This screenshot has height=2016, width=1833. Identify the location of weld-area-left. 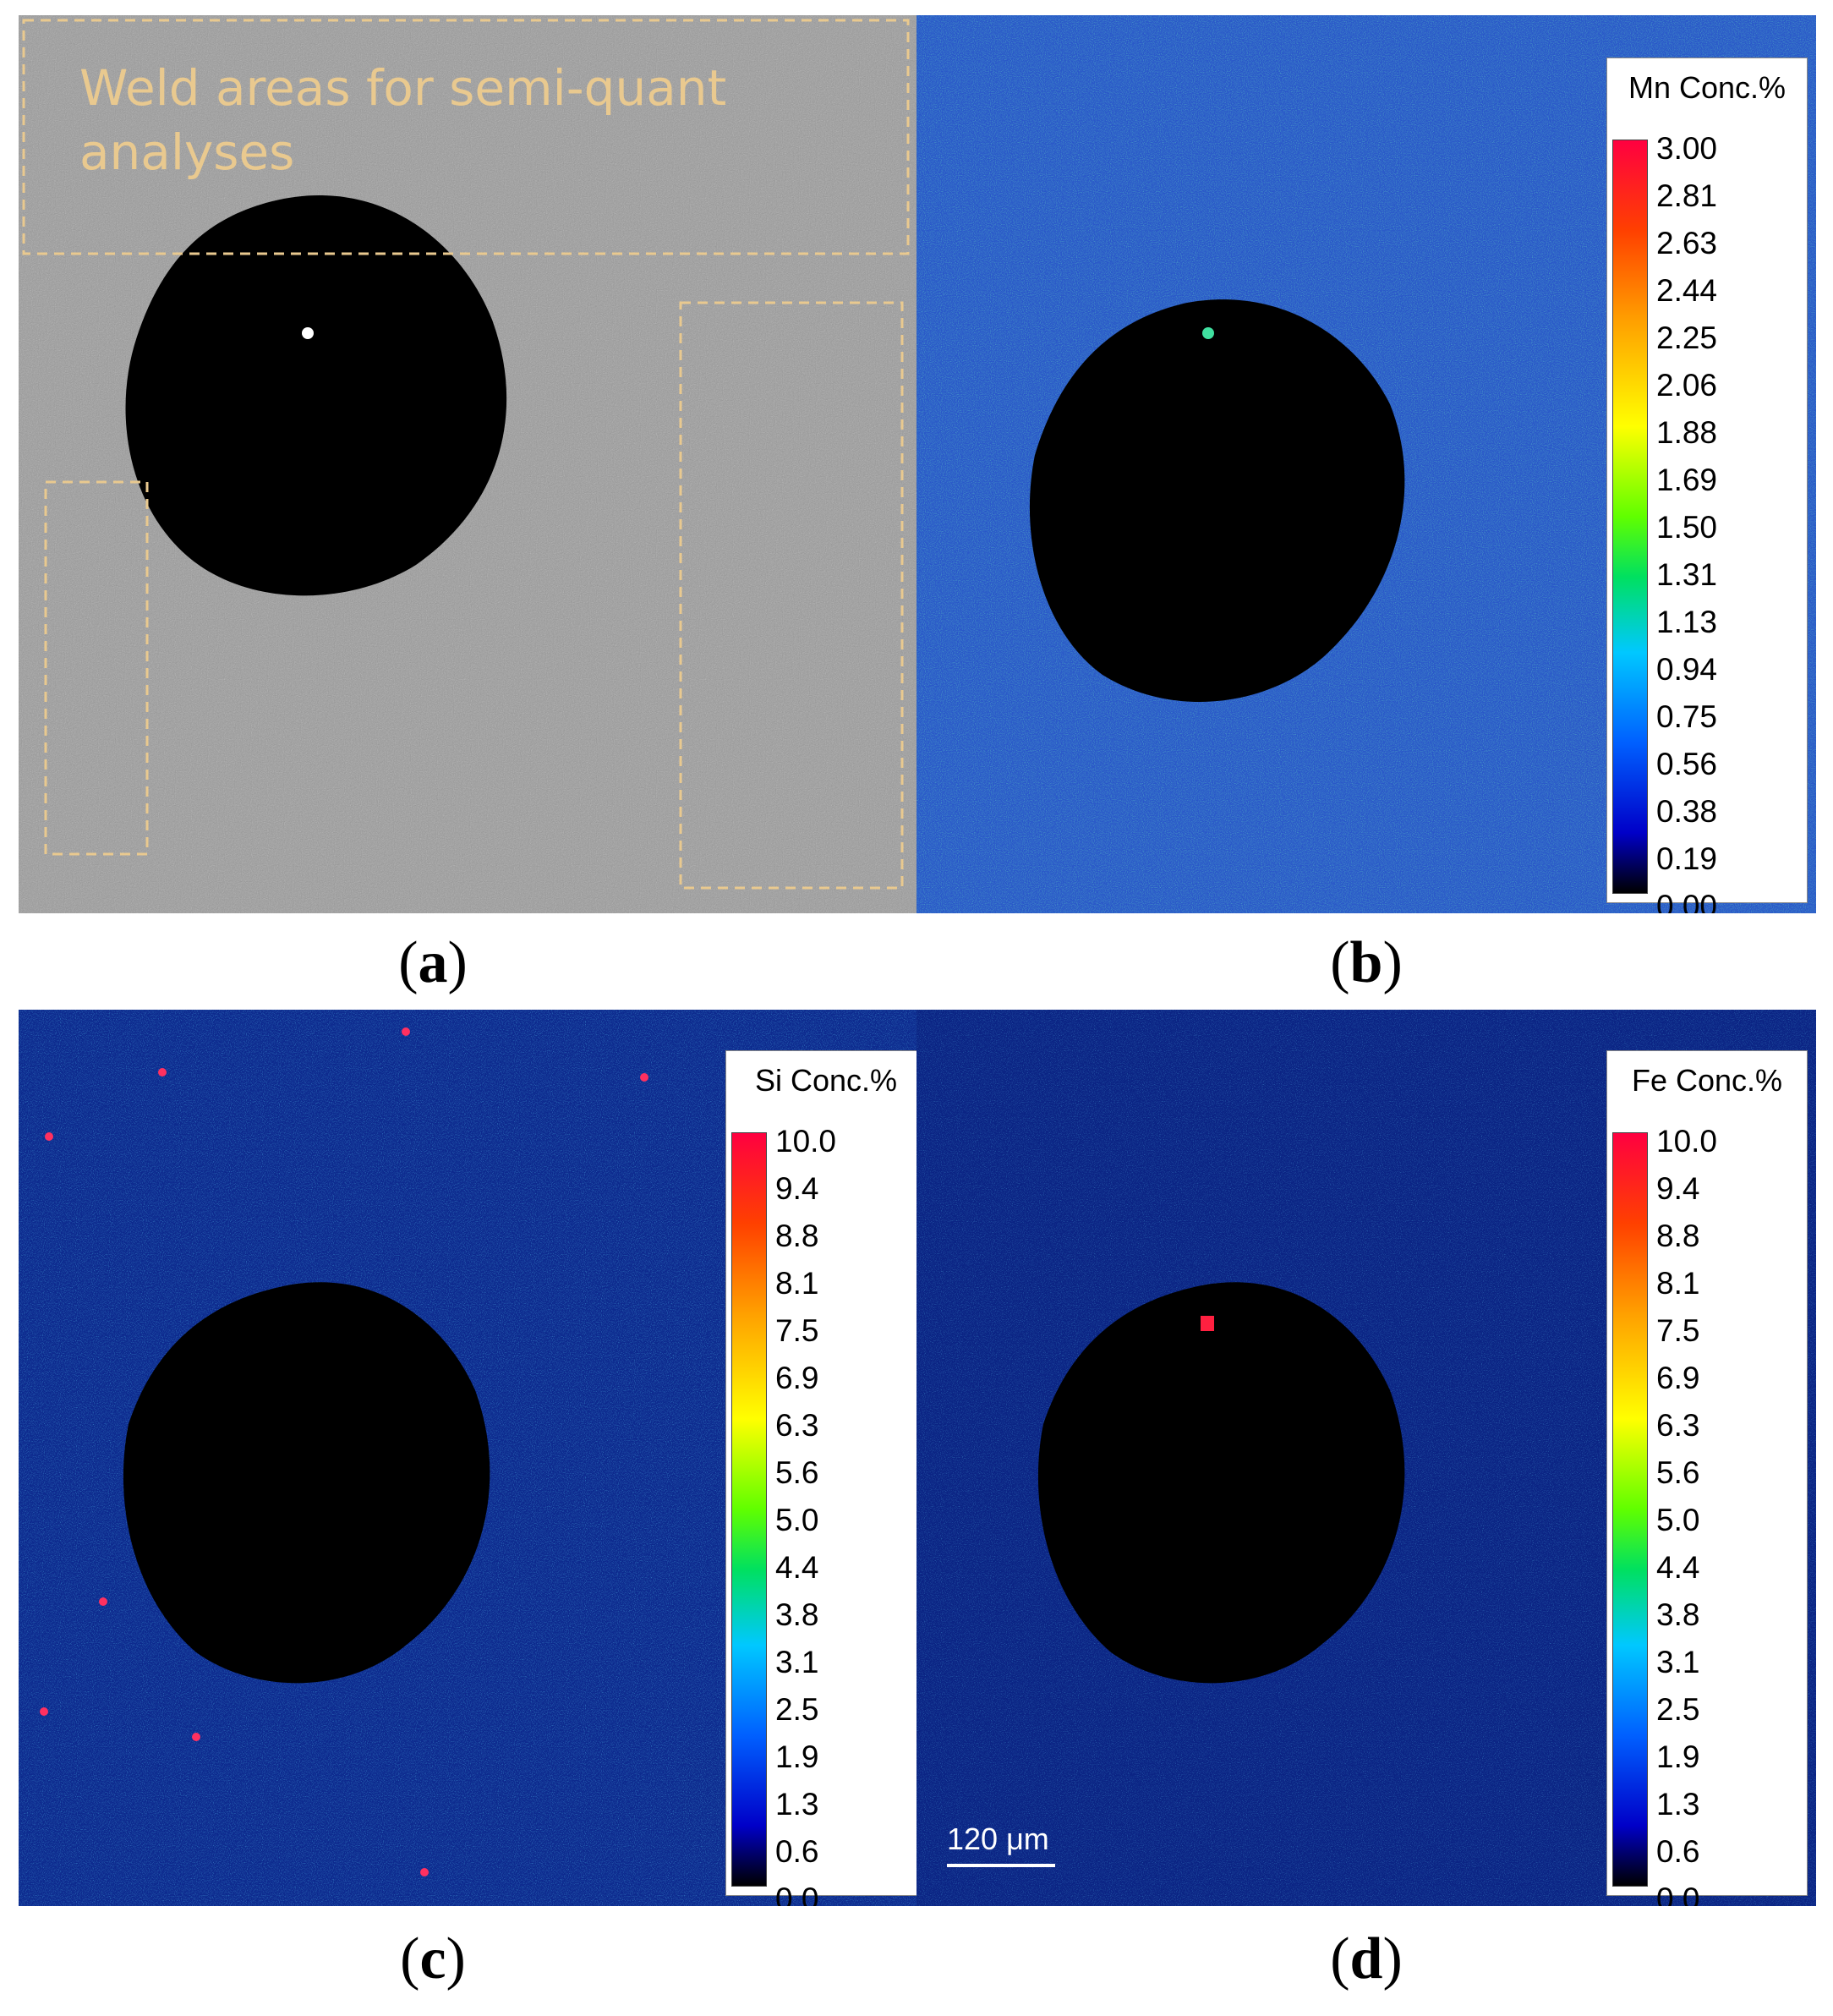
(96, 668).